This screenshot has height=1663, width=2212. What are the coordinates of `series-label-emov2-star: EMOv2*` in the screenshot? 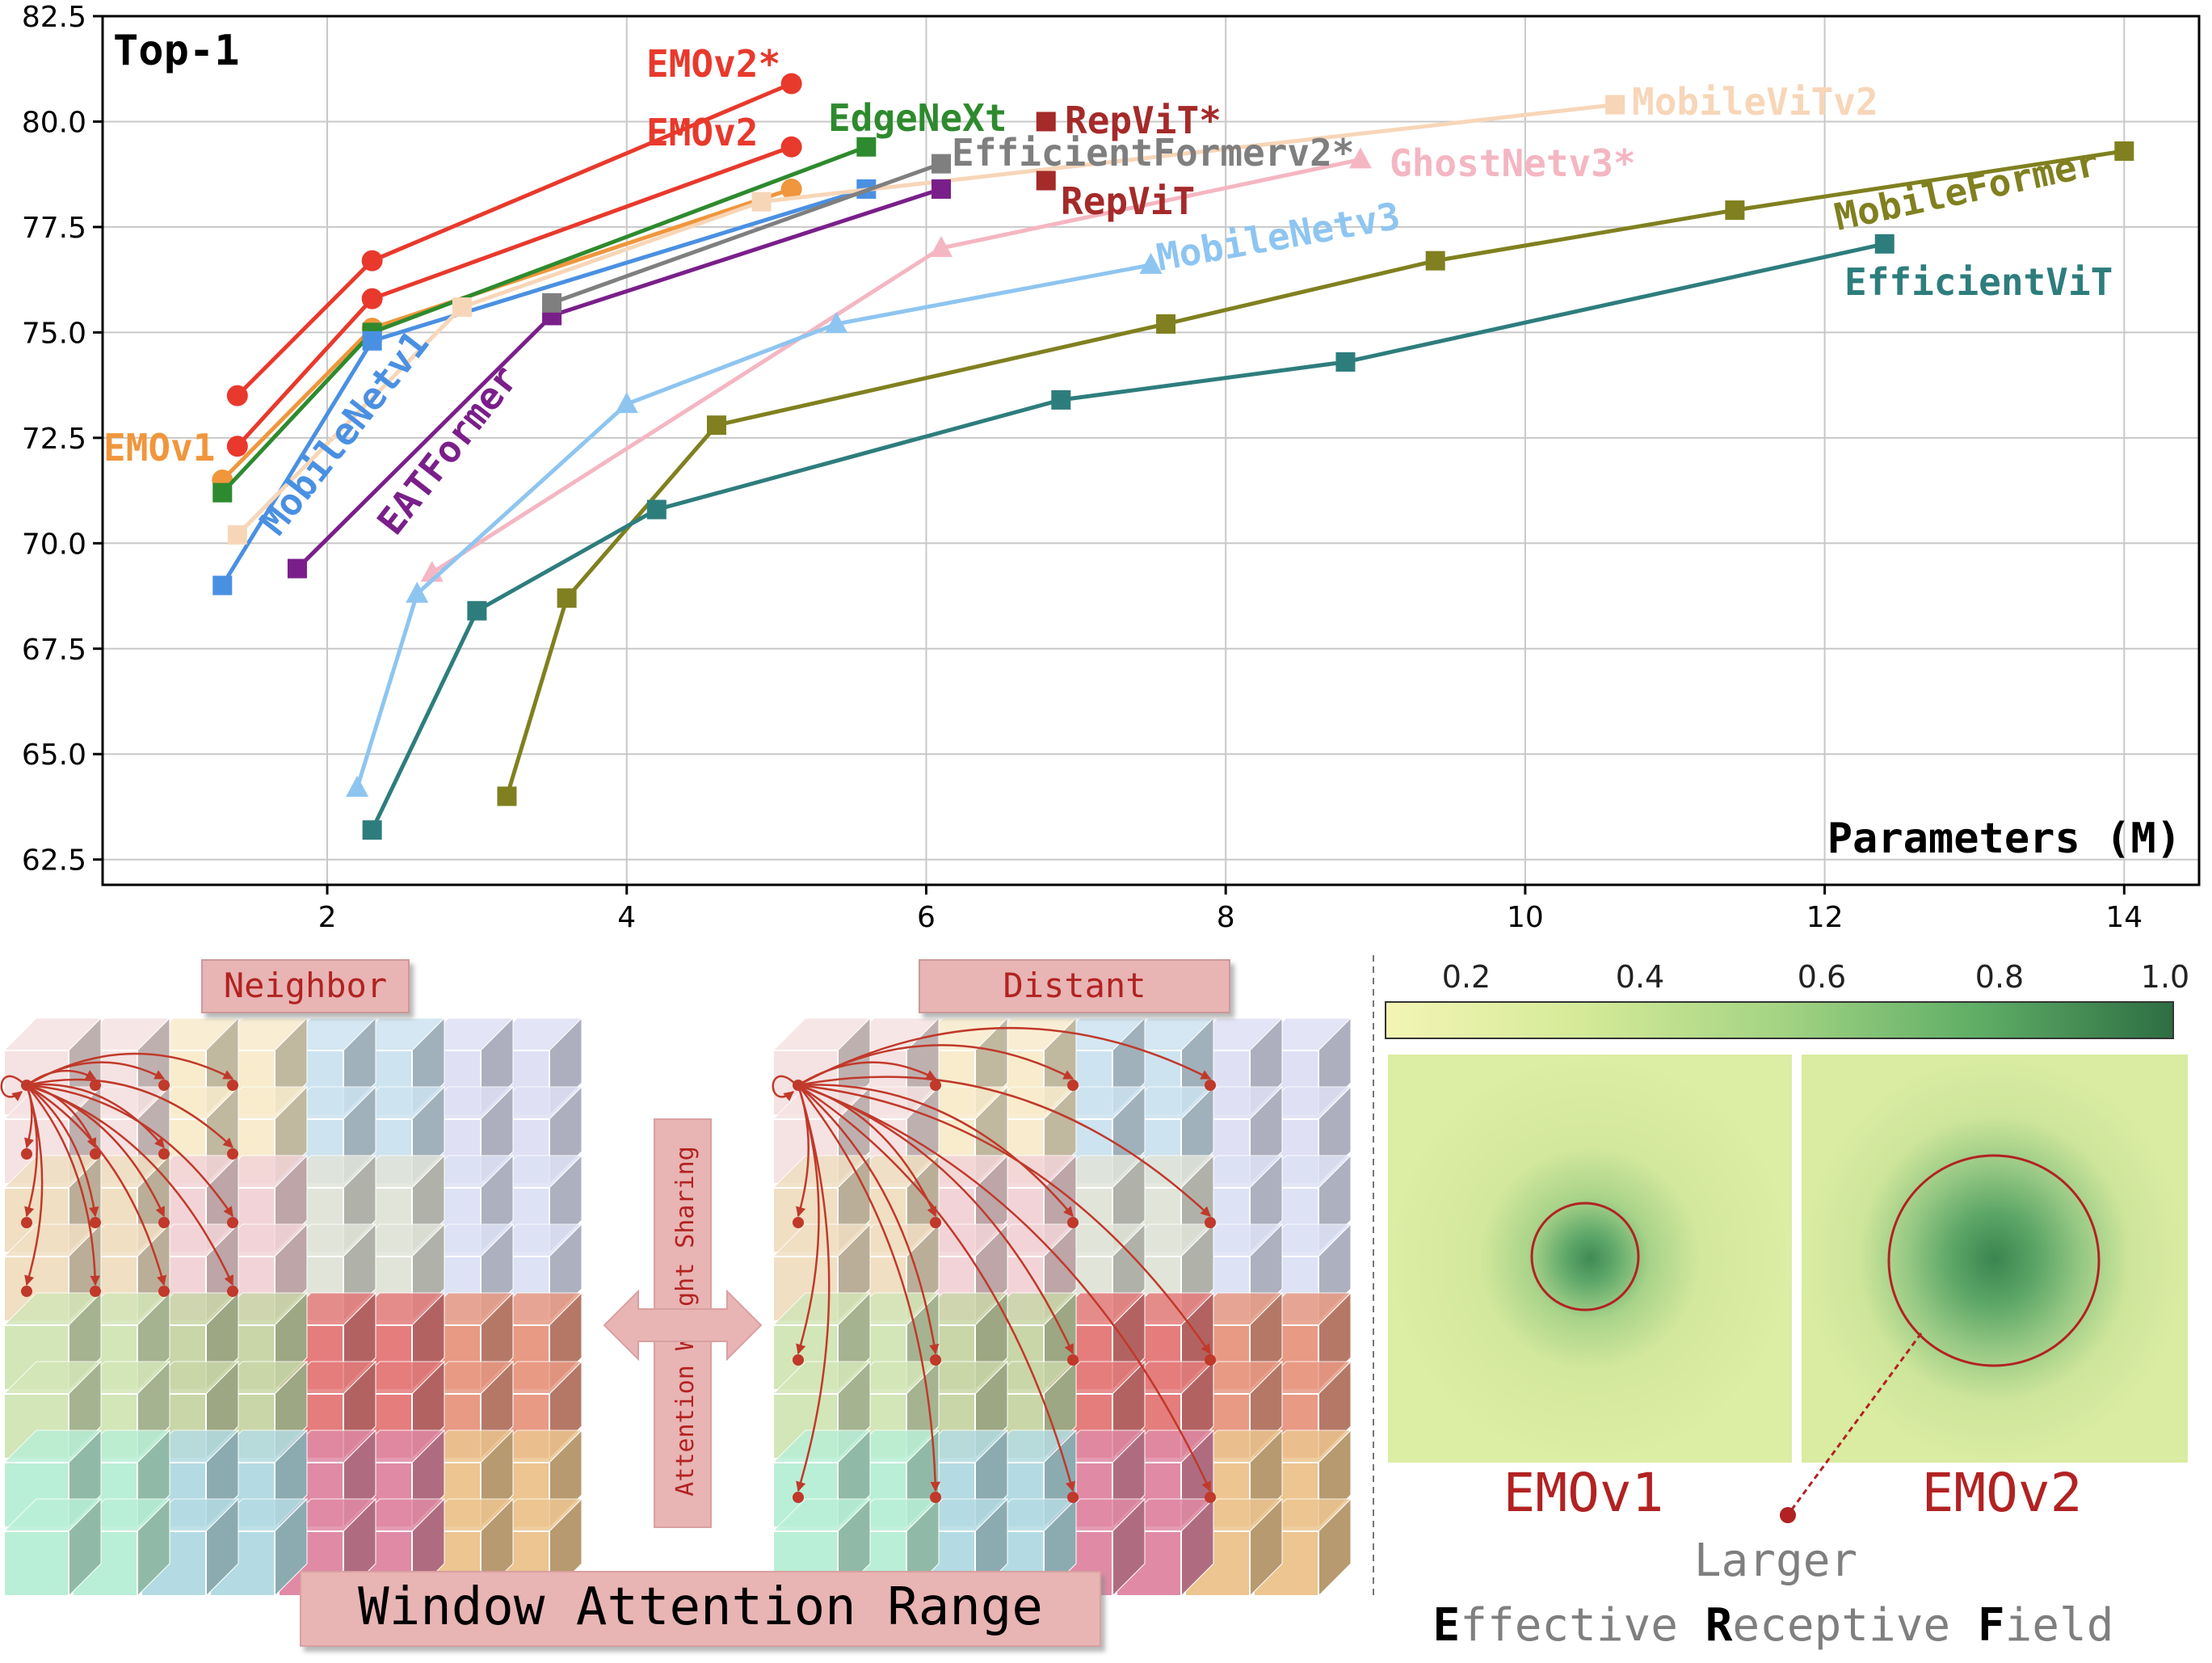 It's located at (713, 64).